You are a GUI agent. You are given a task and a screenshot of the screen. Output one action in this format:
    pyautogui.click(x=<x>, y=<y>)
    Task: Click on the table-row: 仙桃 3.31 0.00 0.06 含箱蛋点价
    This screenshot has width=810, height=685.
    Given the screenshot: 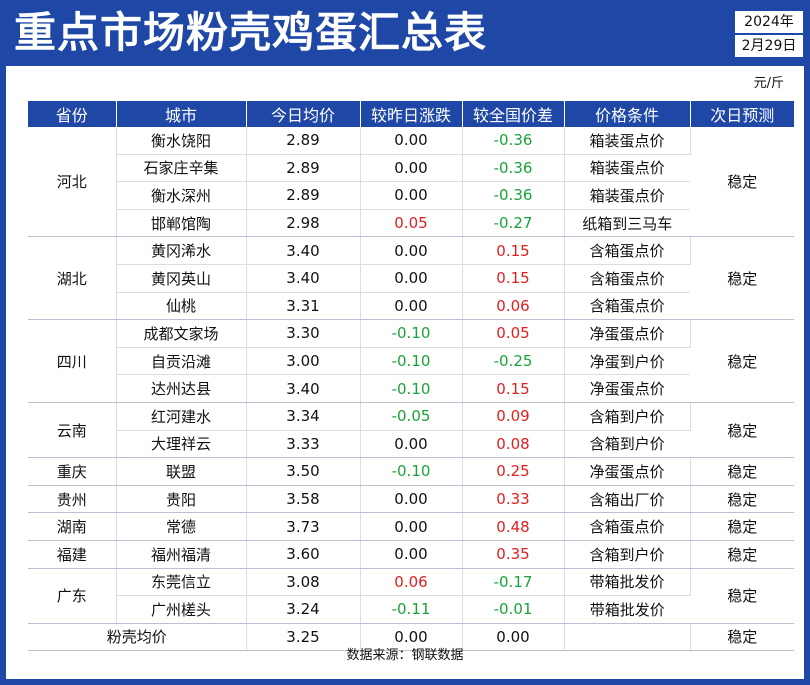 What is the action you would take?
    pyautogui.click(x=411, y=306)
    